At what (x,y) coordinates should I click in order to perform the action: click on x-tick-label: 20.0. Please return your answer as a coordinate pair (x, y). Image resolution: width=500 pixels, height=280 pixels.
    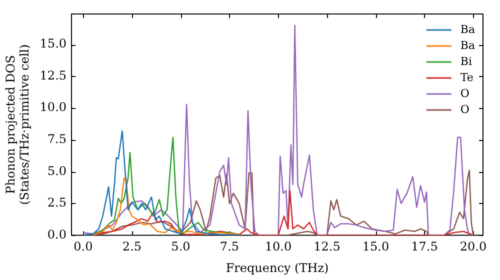
    Looking at the image, I should click on (473, 247).